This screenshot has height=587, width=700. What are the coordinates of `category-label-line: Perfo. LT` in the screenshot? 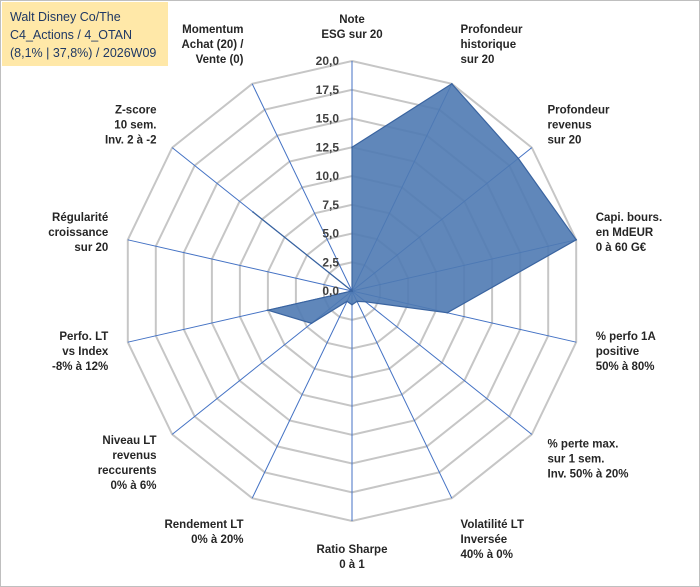 It's located at (83, 337).